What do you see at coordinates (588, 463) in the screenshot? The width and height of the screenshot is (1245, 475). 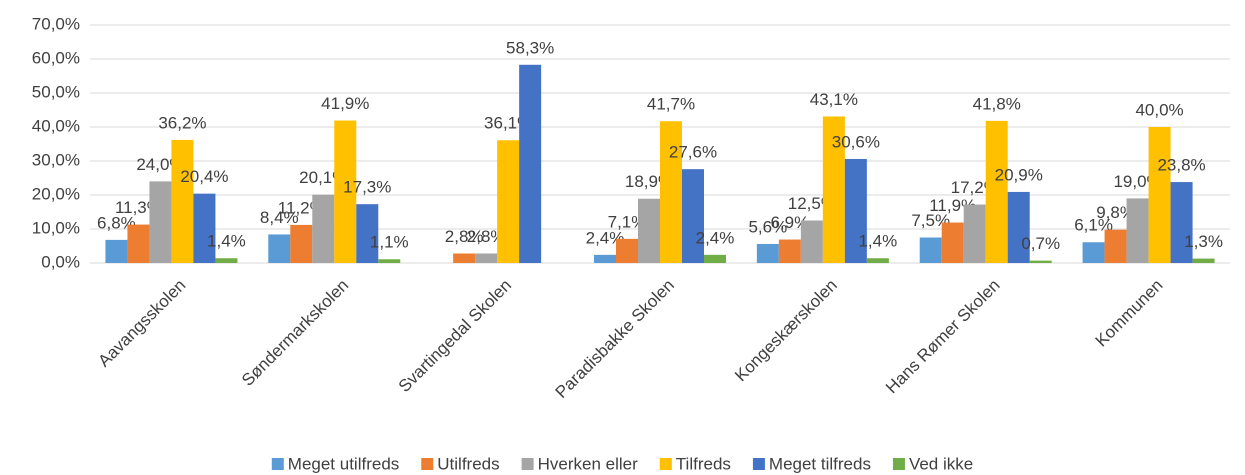 I see `legend-label: Hverken eller` at bounding box center [588, 463].